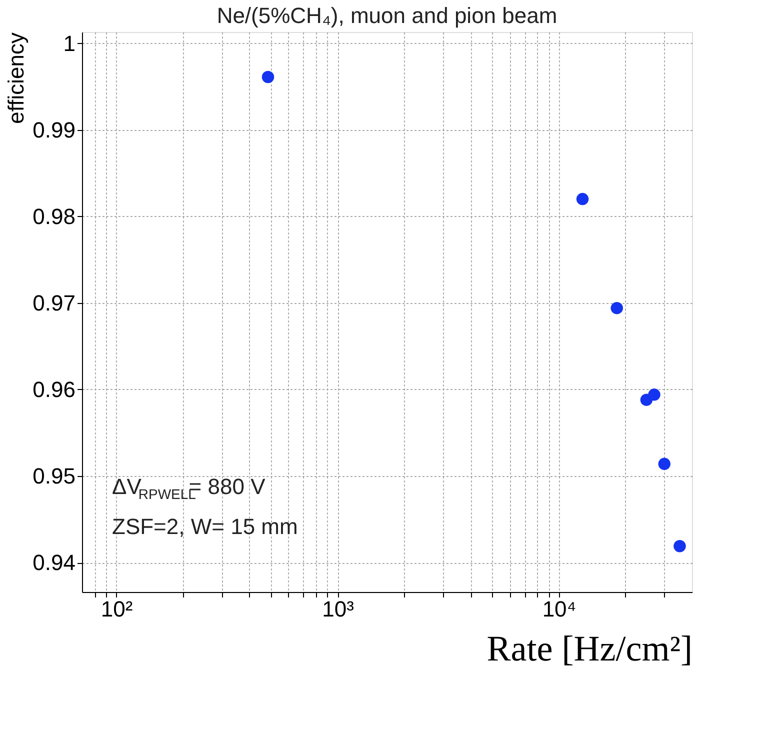  I want to click on y-tick-label: 0.95, so click(54, 476).